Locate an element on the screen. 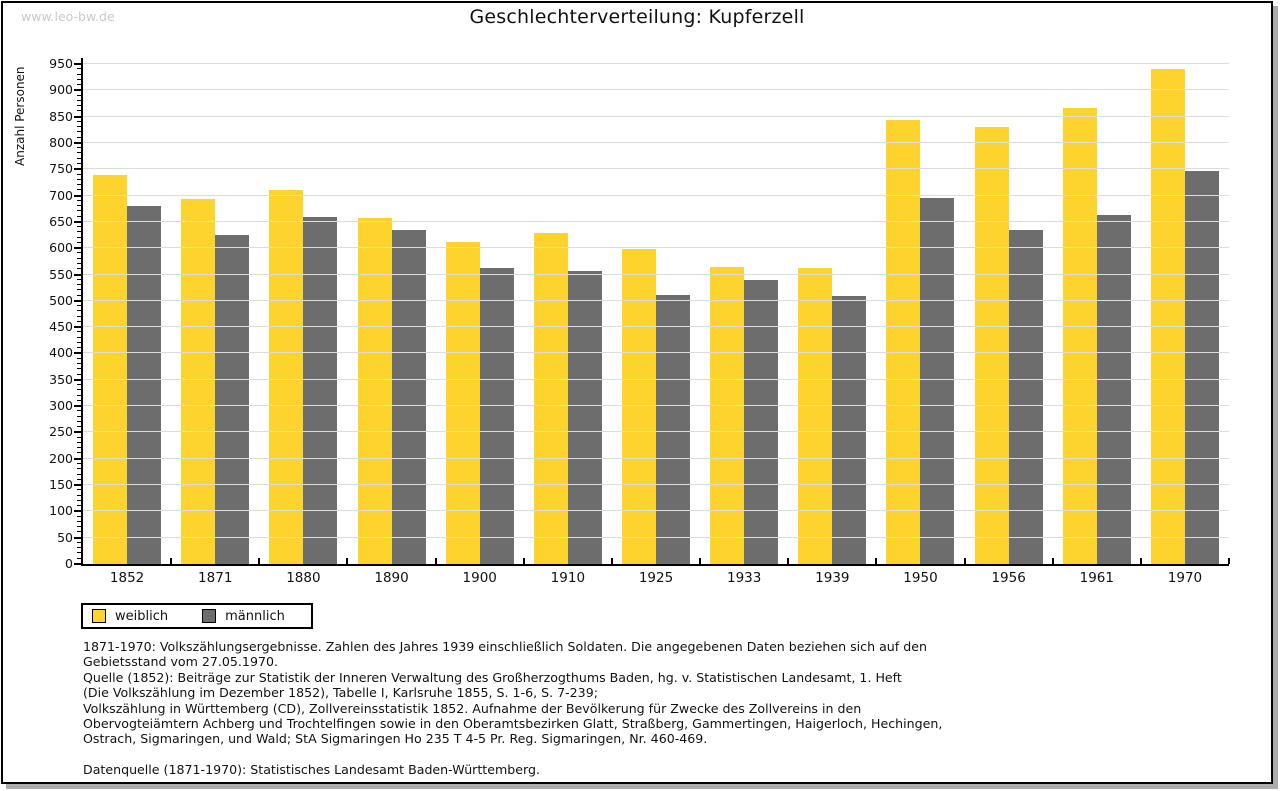  x-tick-label-1900: 1900 is located at coordinates (479, 578).